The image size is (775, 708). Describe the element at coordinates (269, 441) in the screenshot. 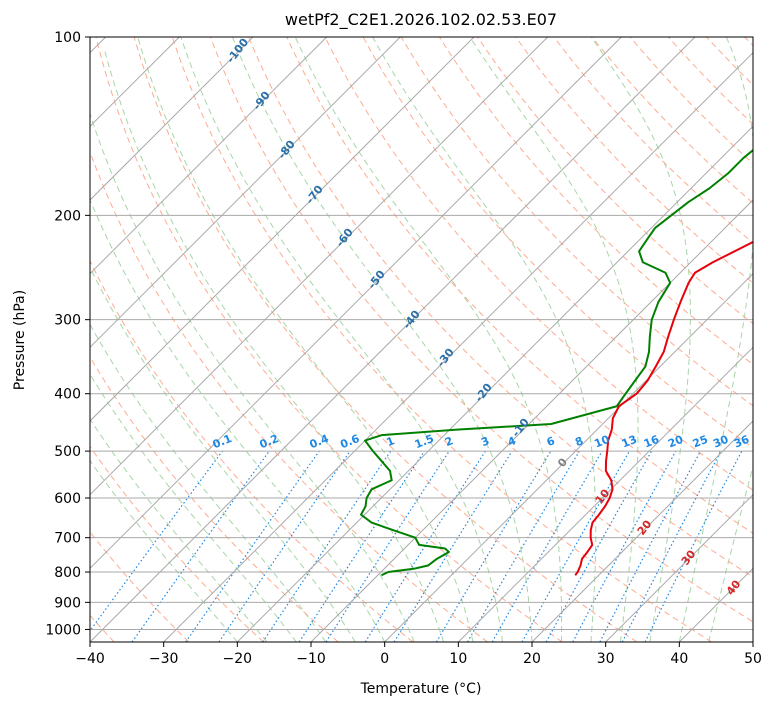

I see `mixing-ratio-label: 0.2` at that location.